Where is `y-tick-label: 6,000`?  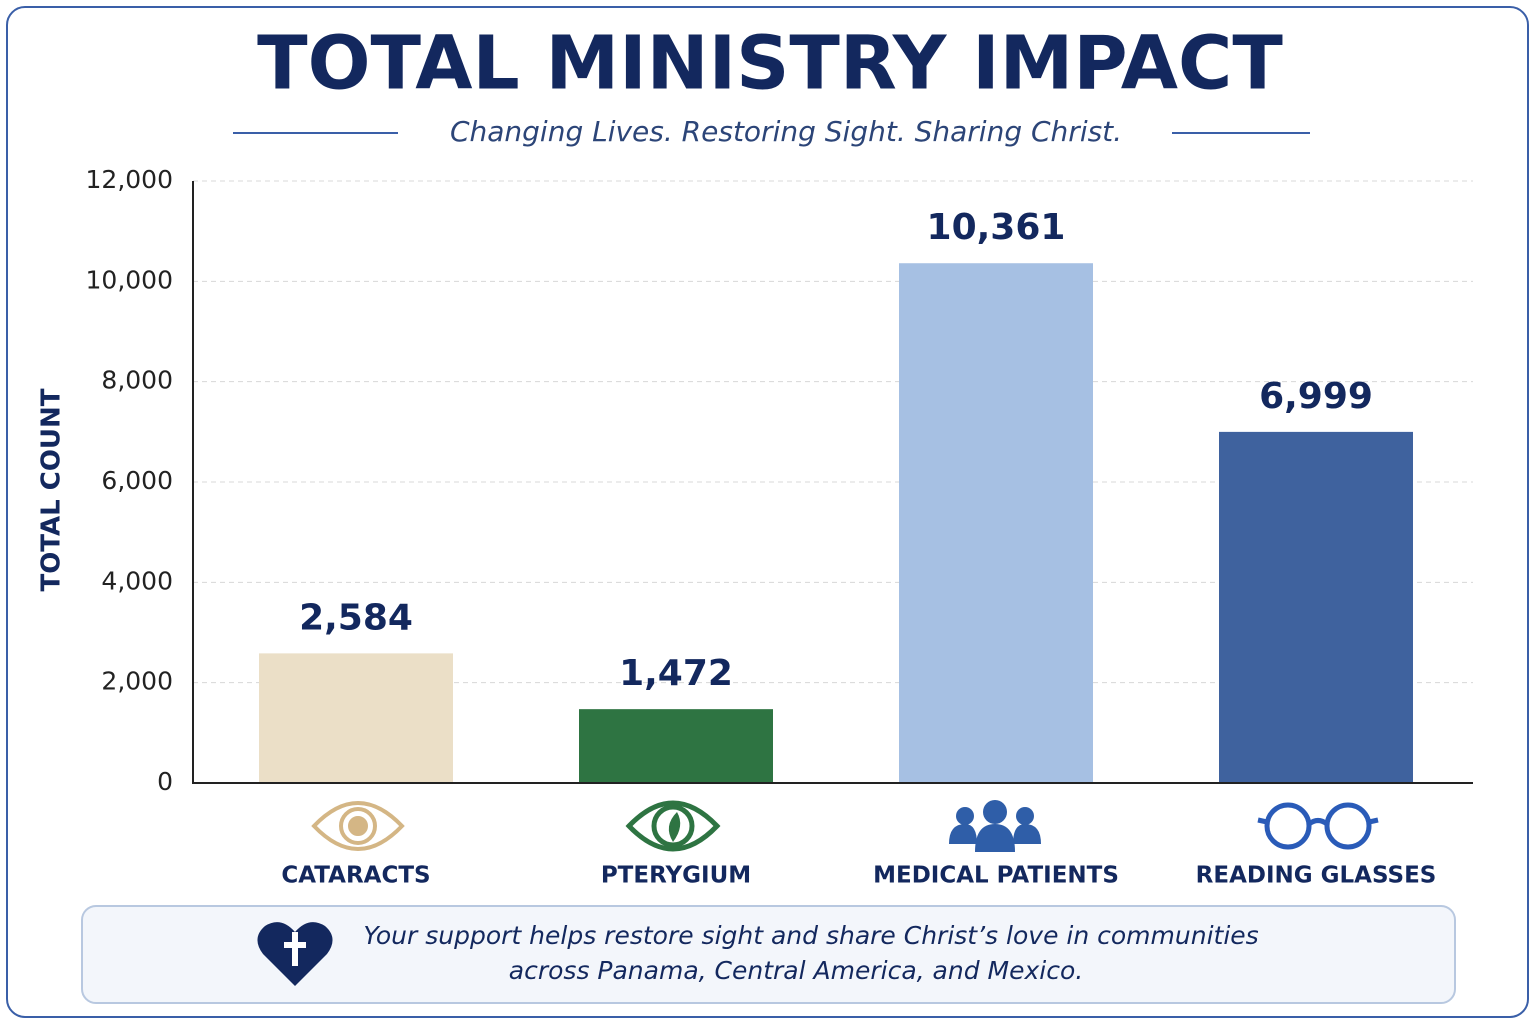
y-tick-label: 6,000 is located at coordinates (137, 480).